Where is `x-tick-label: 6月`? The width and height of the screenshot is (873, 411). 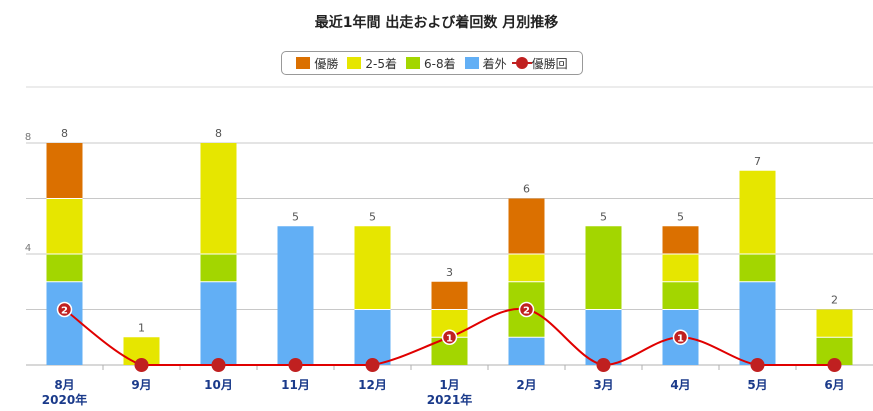 x-tick-label: 6月 is located at coordinates (834, 385).